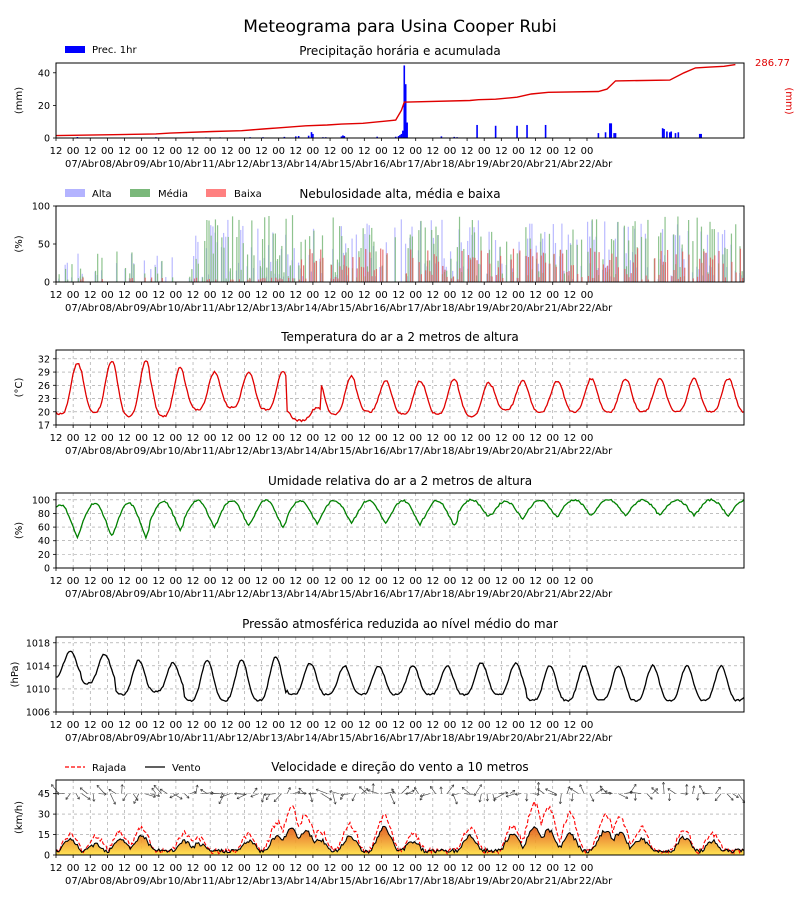 Image resolution: width=800 pixels, height=904 pixels. I want to click on x-date-label: 07/Abr, so click(82, 738).